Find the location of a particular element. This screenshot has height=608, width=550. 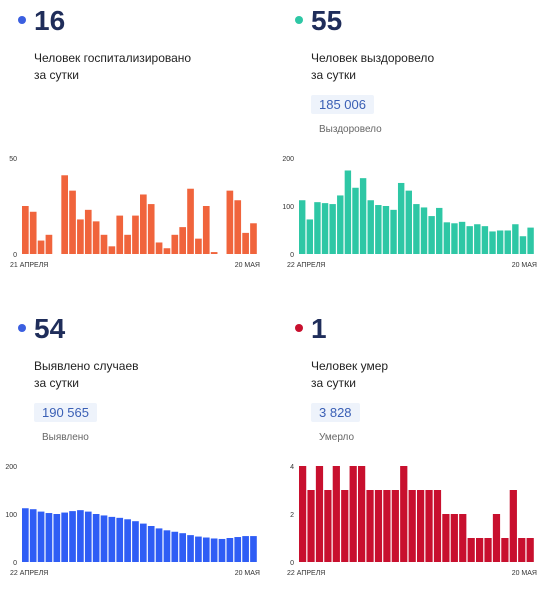

recovered-total: 185 006 is located at coordinates (342, 104).